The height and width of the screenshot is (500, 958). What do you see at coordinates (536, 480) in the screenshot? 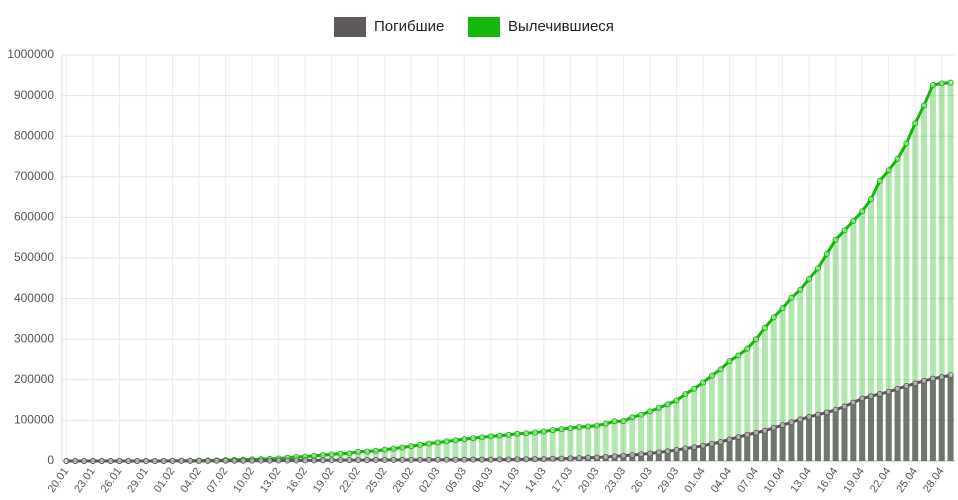
I see `x-tick-label: 14.03` at bounding box center [536, 480].